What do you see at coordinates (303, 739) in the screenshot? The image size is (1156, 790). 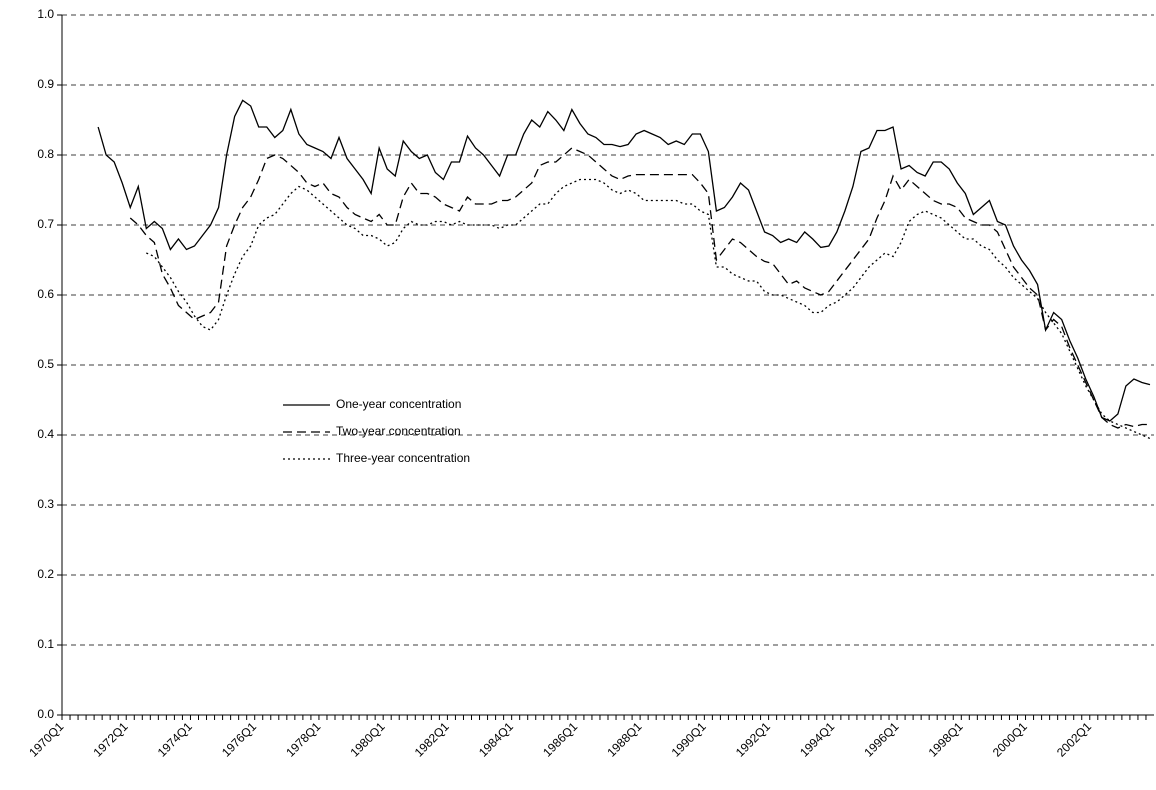 I see `x-tick-label: 1978Q1` at bounding box center [303, 739].